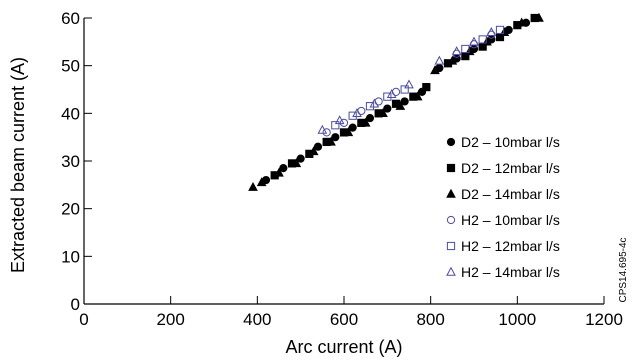 Image resolution: width=634 pixels, height=360 pixels. What do you see at coordinates (83, 319) in the screenshot?
I see `x-tick-label: 0` at bounding box center [83, 319].